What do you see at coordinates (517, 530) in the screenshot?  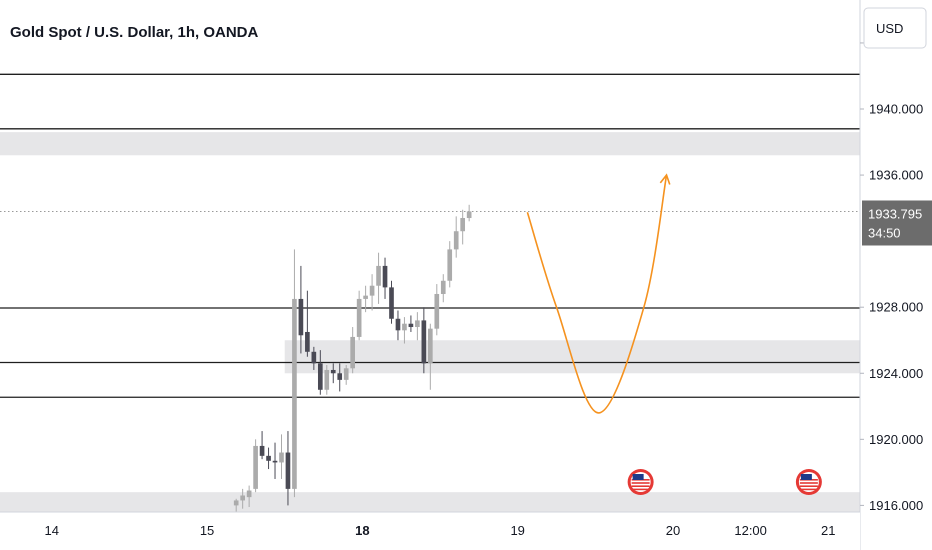 I see `time-tick-label: 19` at bounding box center [517, 530].